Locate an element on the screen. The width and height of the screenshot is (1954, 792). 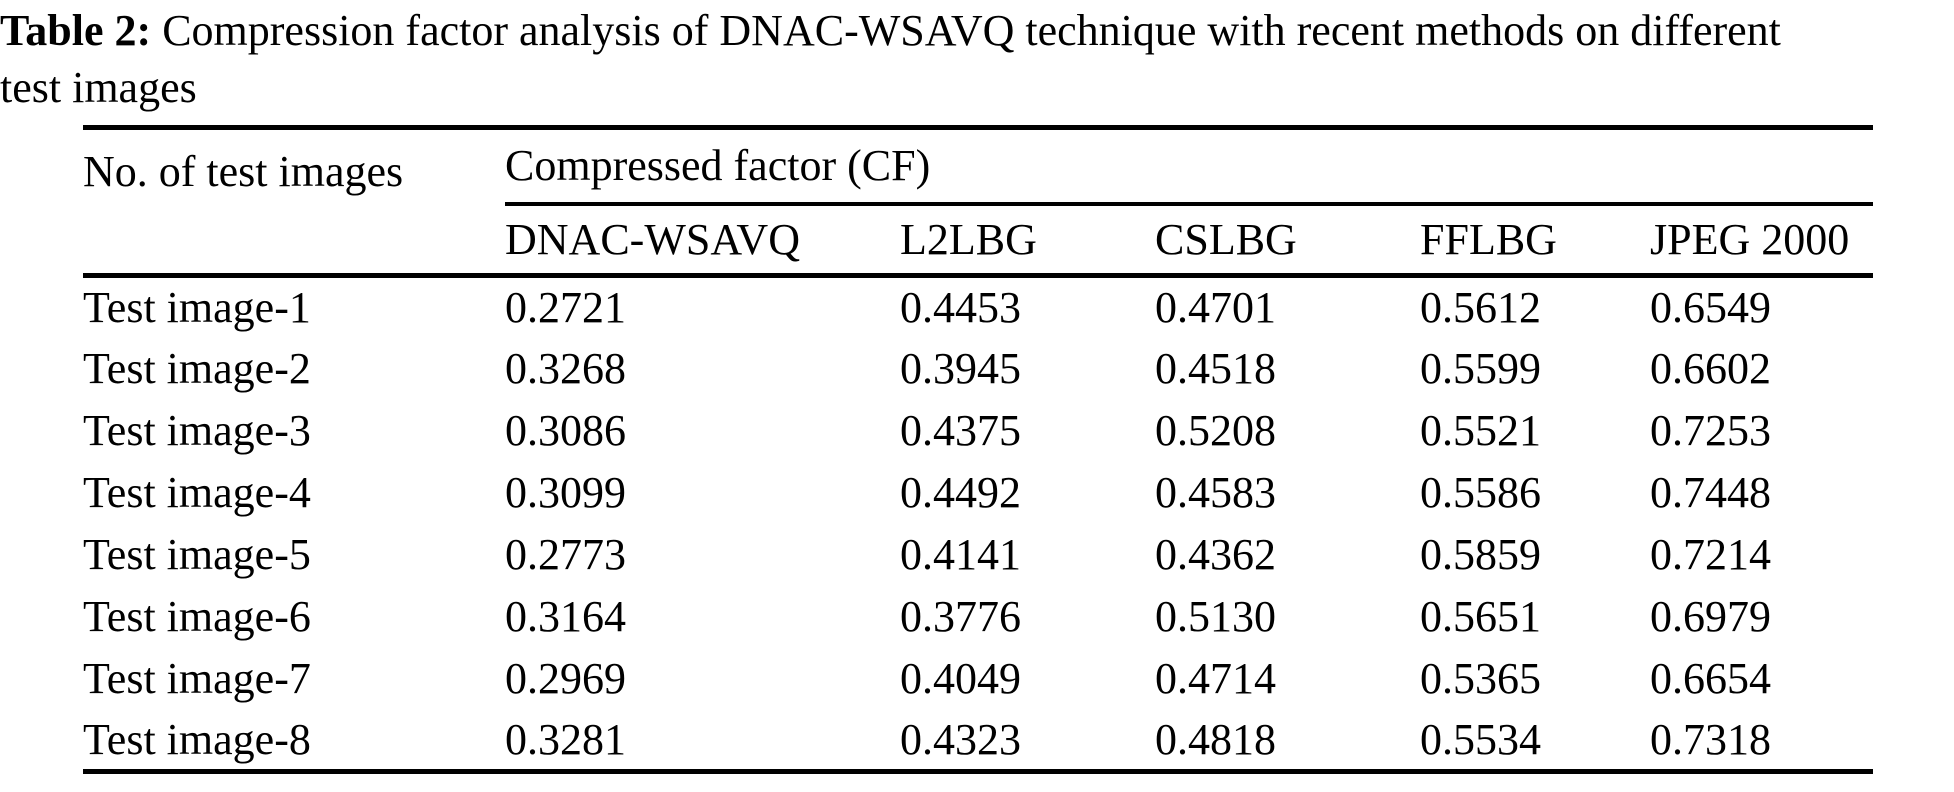
row-label: Test image-8 is located at coordinates (197, 739).